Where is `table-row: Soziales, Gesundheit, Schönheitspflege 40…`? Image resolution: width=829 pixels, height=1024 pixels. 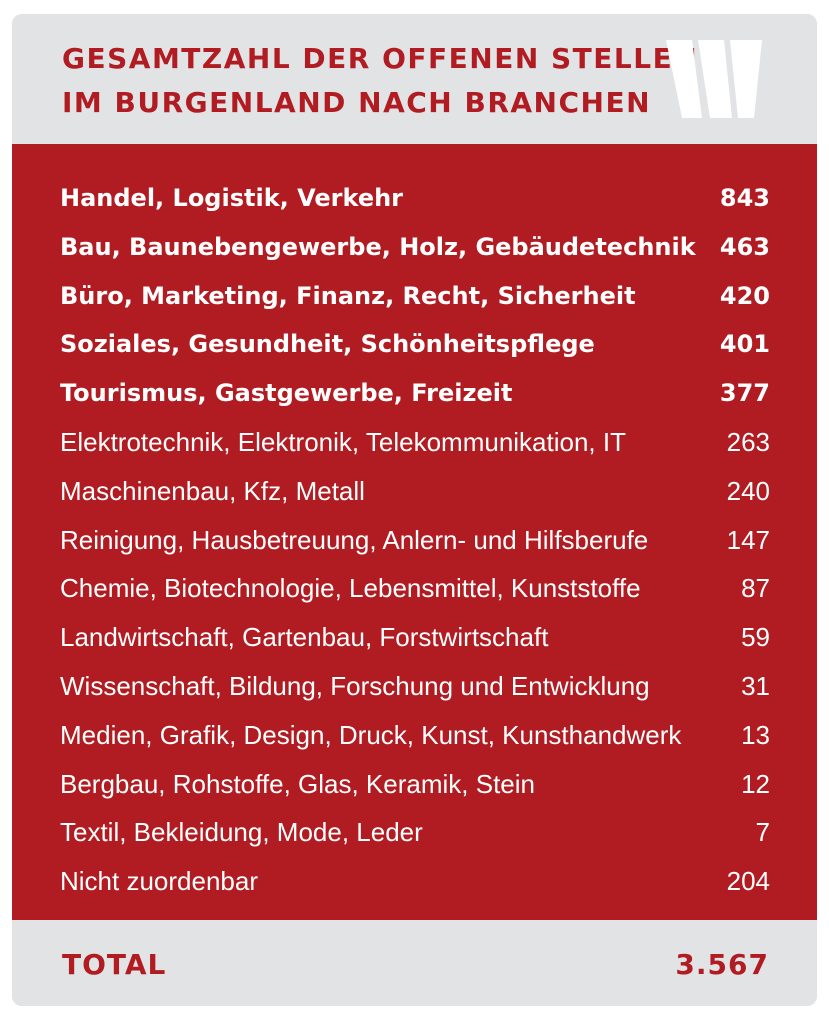
table-row: Soziales, Gesundheit, Schönheitspflege 40… is located at coordinates (415, 344).